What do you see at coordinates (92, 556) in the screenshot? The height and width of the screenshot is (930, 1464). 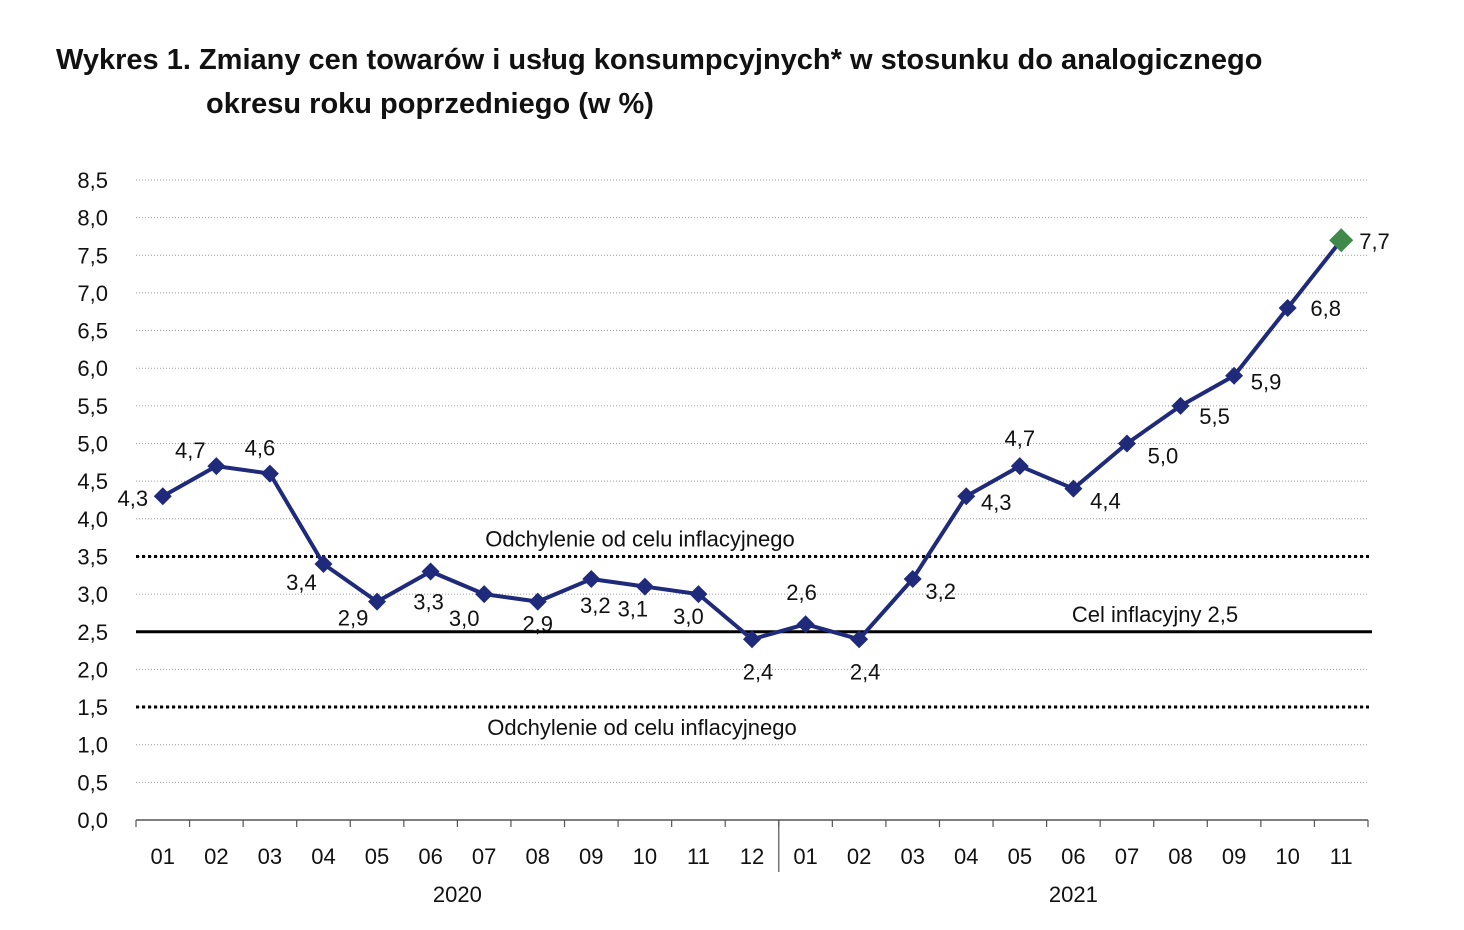 I see `y-tick-label: 3,5` at bounding box center [92, 556].